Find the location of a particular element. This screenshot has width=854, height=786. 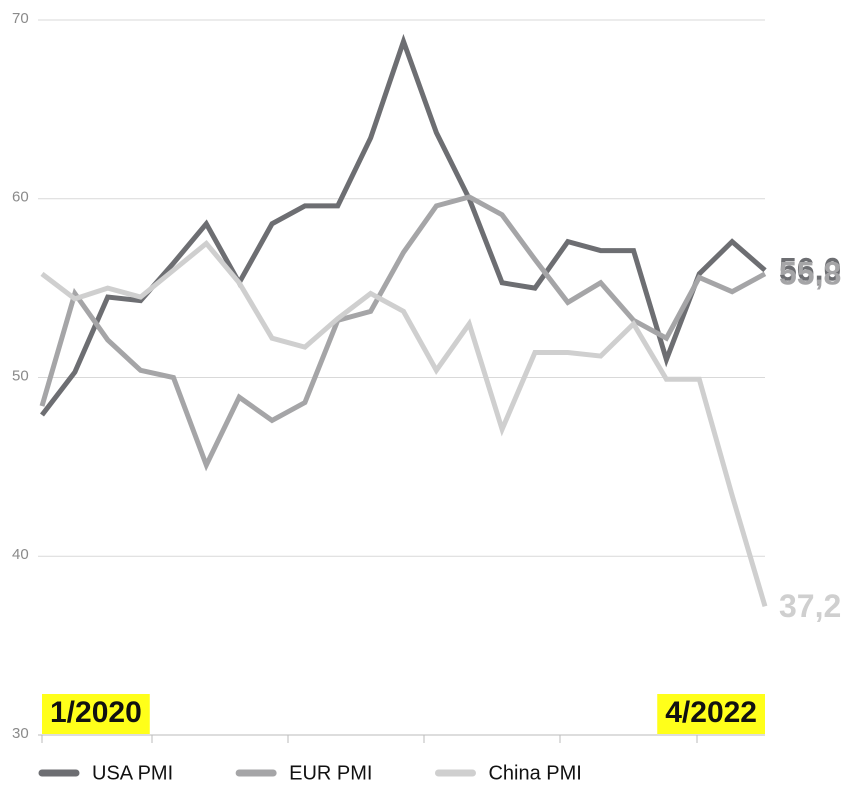

end-label: 56,0 is located at coordinates (810, 270).